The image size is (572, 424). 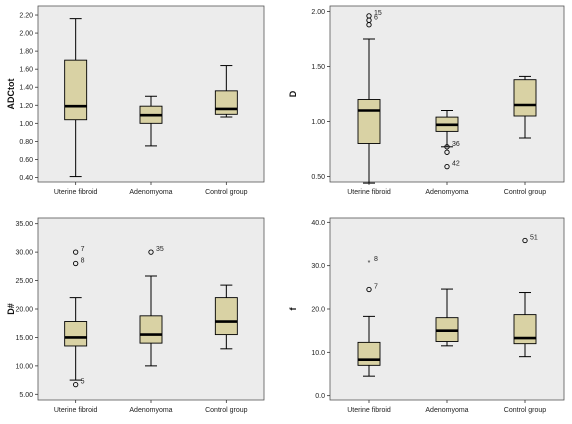 What do you see at coordinates (26, 88) in the screenshot?
I see `y-tick-label: 1.40` at bounding box center [26, 88].